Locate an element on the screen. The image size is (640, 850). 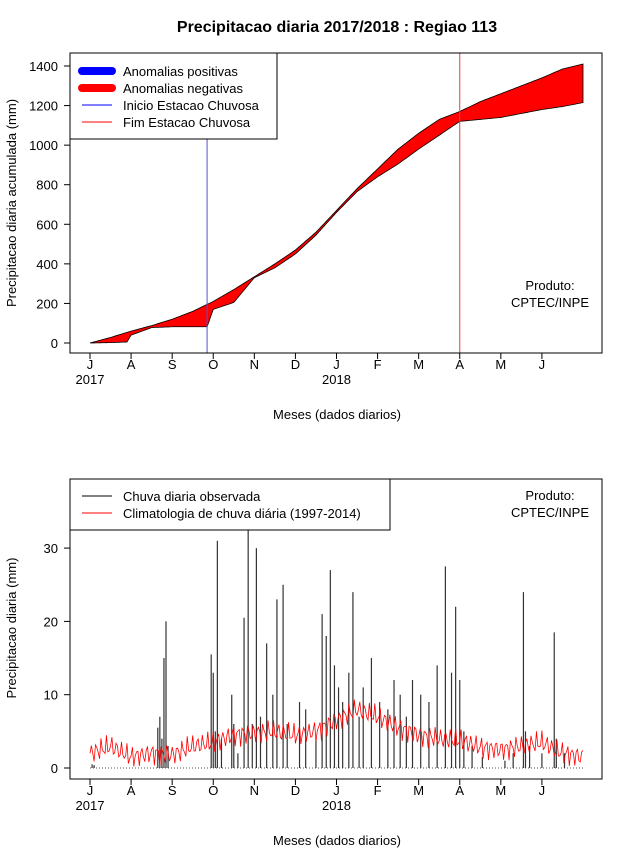
legend-label: Anomalias negativas is located at coordinates (183, 88).